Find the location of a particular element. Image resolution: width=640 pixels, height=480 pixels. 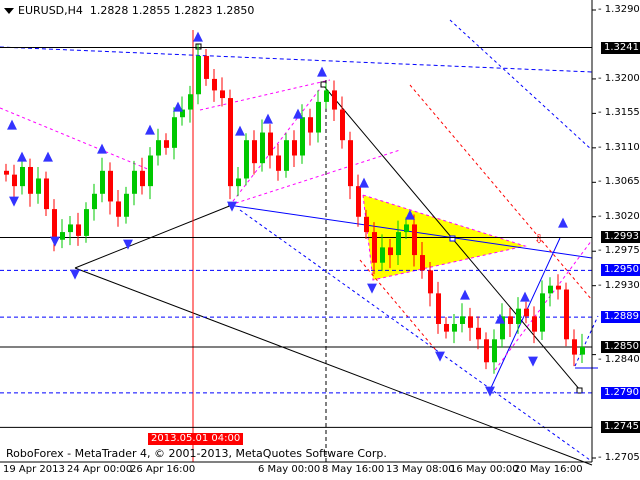

down-arrow-icon: ⇩ is located at coordinates (539, 239).